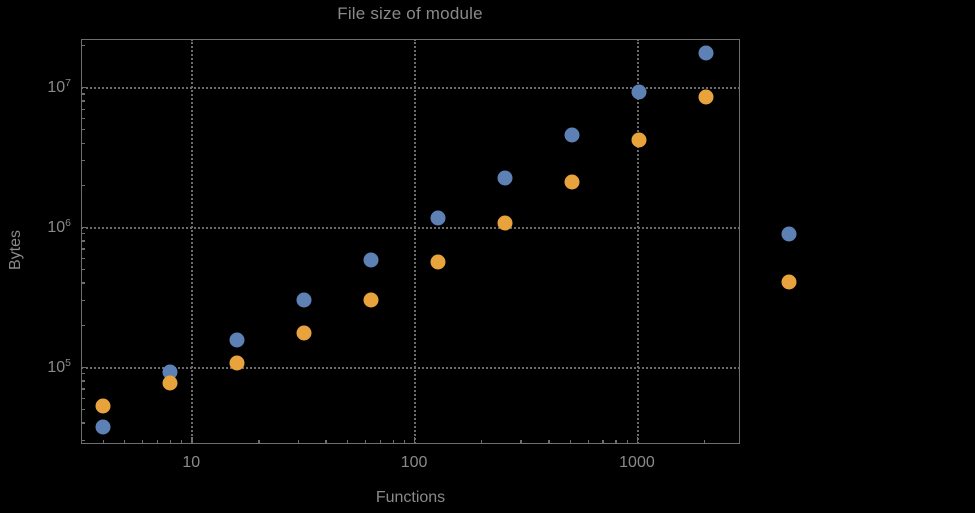 This screenshot has height=513, width=975. What do you see at coordinates (191, 462) in the screenshot?
I see `x-axis-tick-label: 10` at bounding box center [191, 462].